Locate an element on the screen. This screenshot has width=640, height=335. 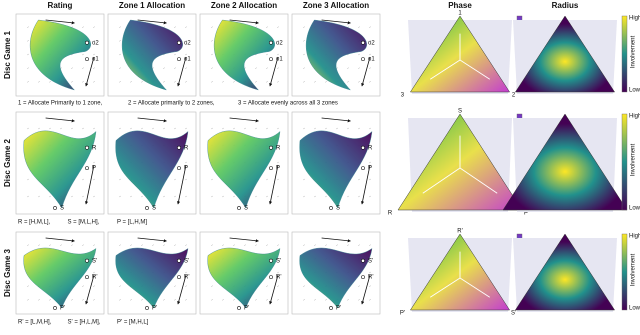
point-label: R' is located at coordinates (94, 278).